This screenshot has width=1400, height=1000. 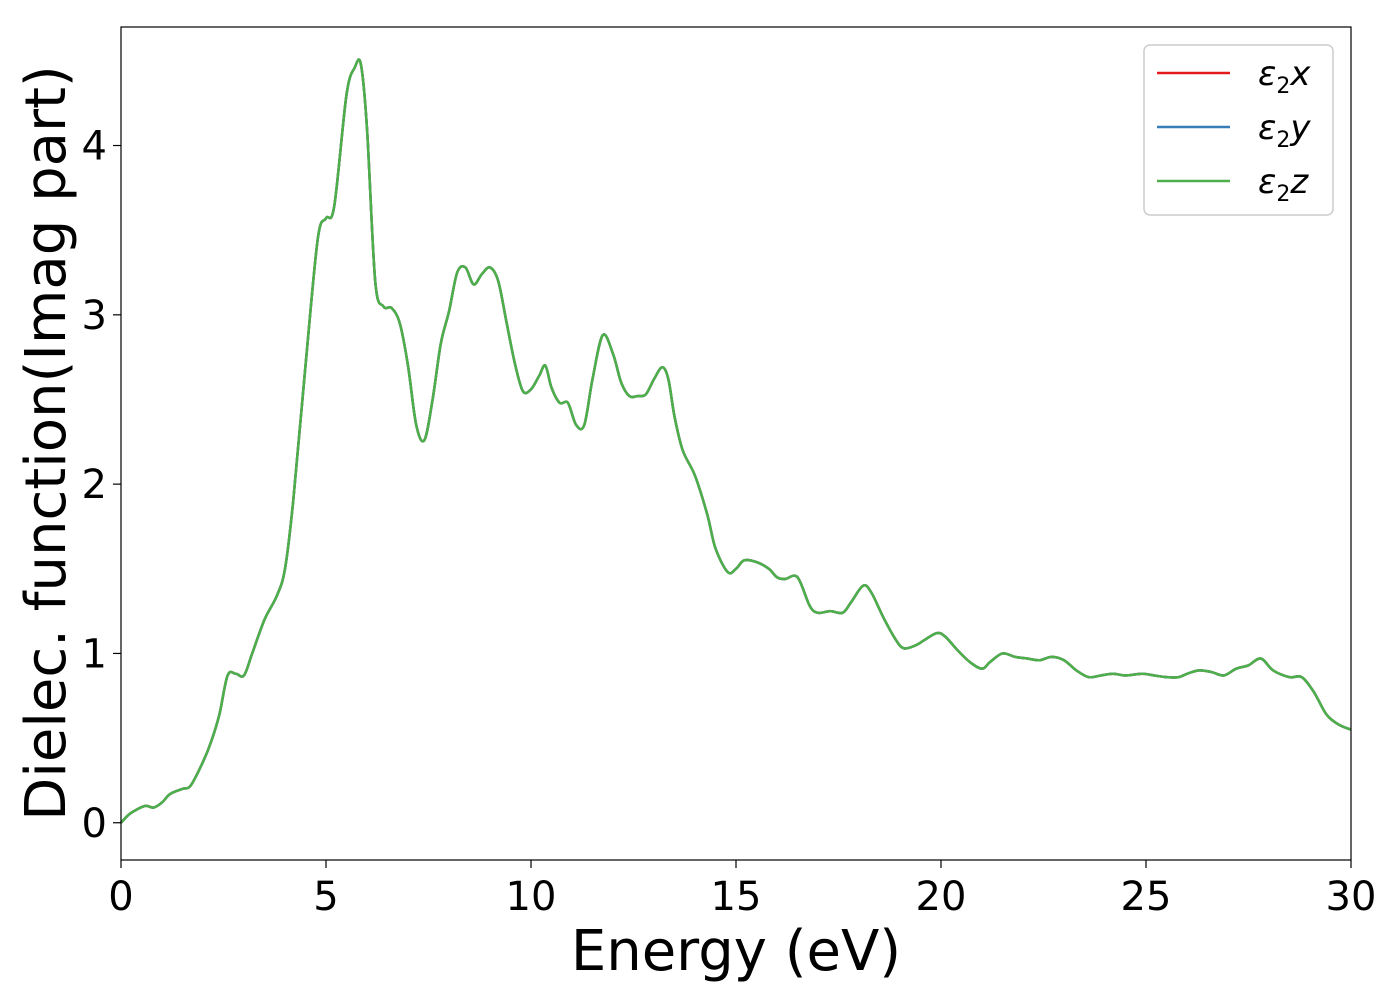 What do you see at coordinates (94, 485) in the screenshot?
I see `y-tick-label: 2` at bounding box center [94, 485].